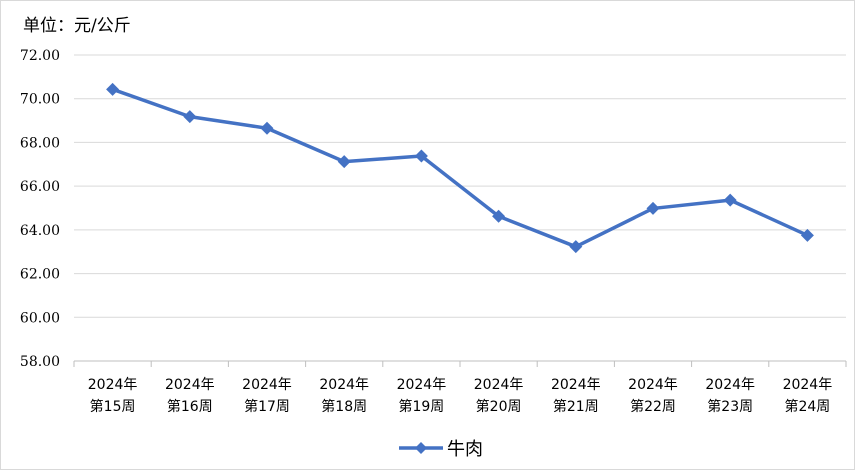 This screenshot has height=470, width=855. What do you see at coordinates (190, 406) in the screenshot?
I see `x-tick-label: 第16周` at bounding box center [190, 406].